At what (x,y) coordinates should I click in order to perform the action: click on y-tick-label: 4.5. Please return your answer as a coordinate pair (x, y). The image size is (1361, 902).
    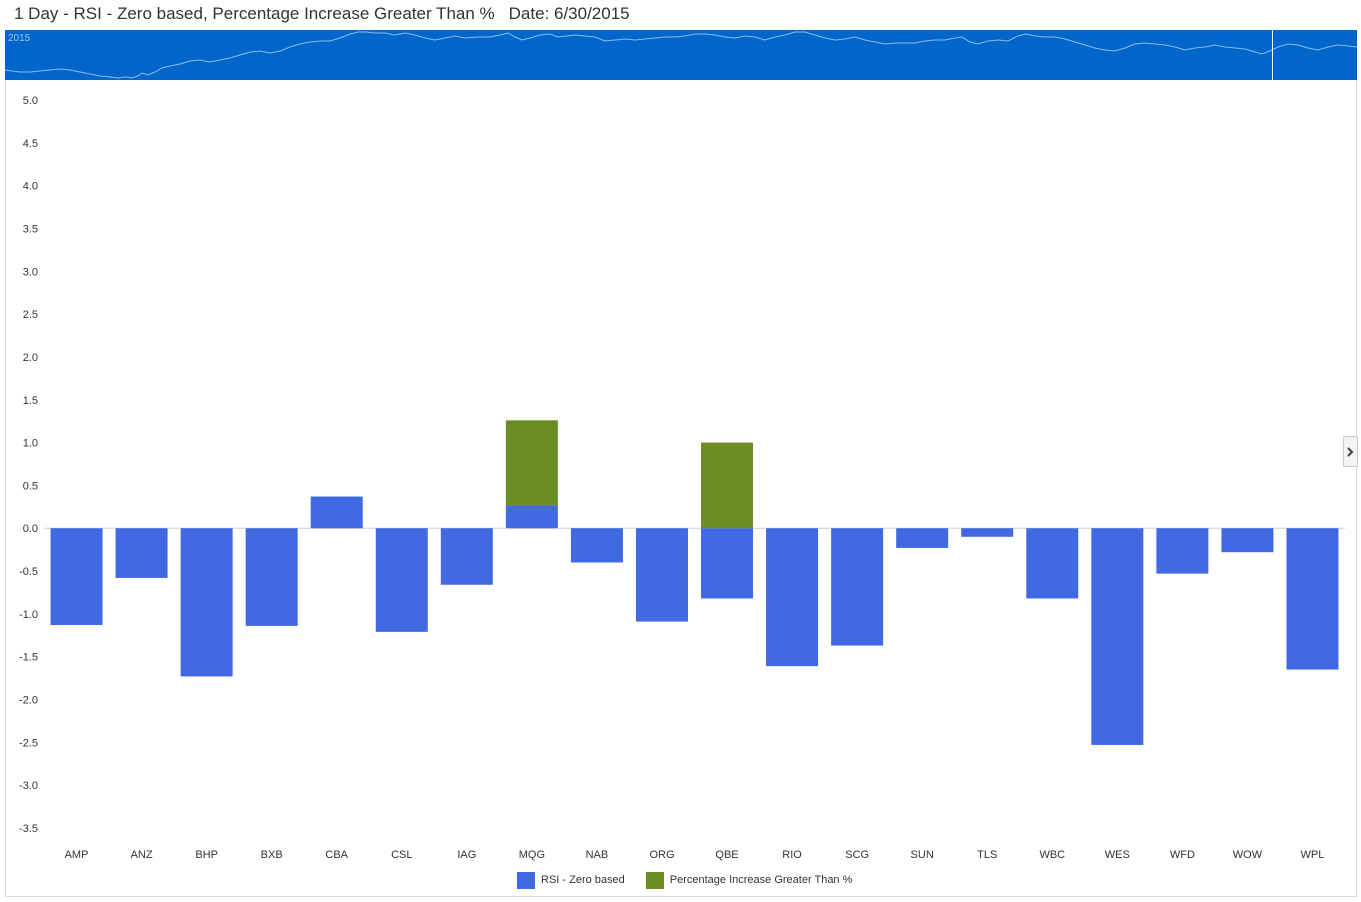
    Looking at the image, I should click on (30, 144).